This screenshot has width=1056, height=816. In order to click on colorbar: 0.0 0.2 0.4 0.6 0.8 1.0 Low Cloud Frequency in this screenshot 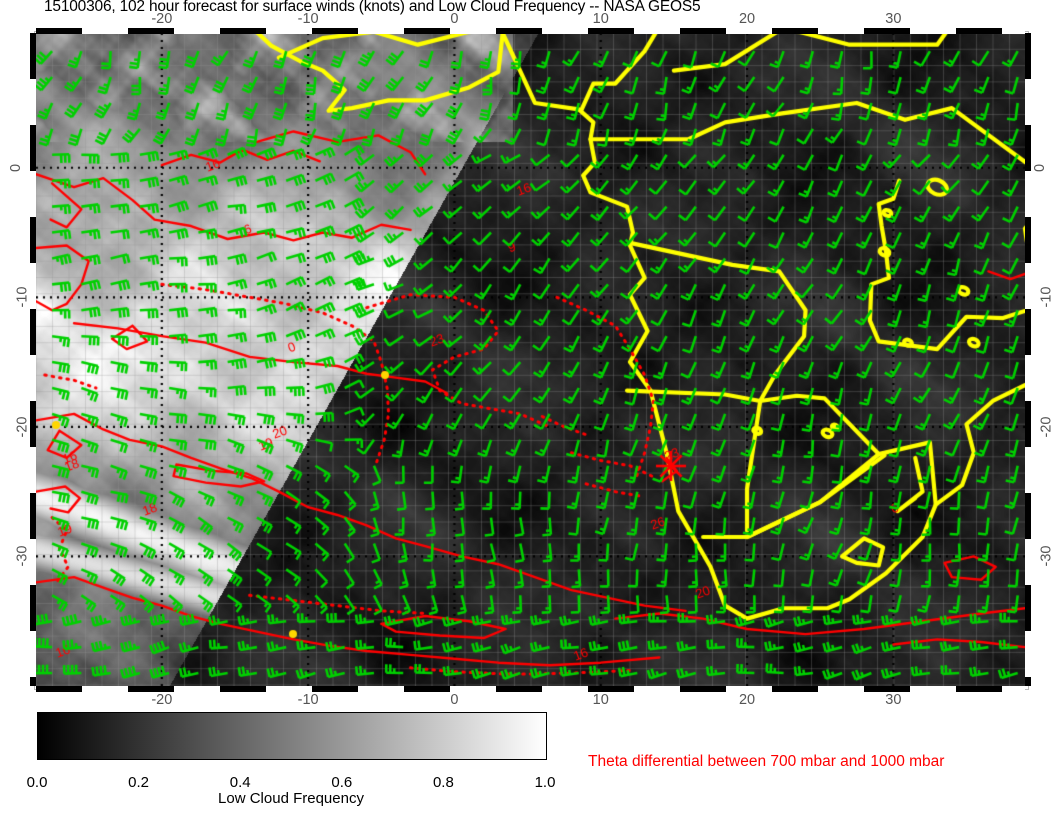, I will do `click(291, 759)`.